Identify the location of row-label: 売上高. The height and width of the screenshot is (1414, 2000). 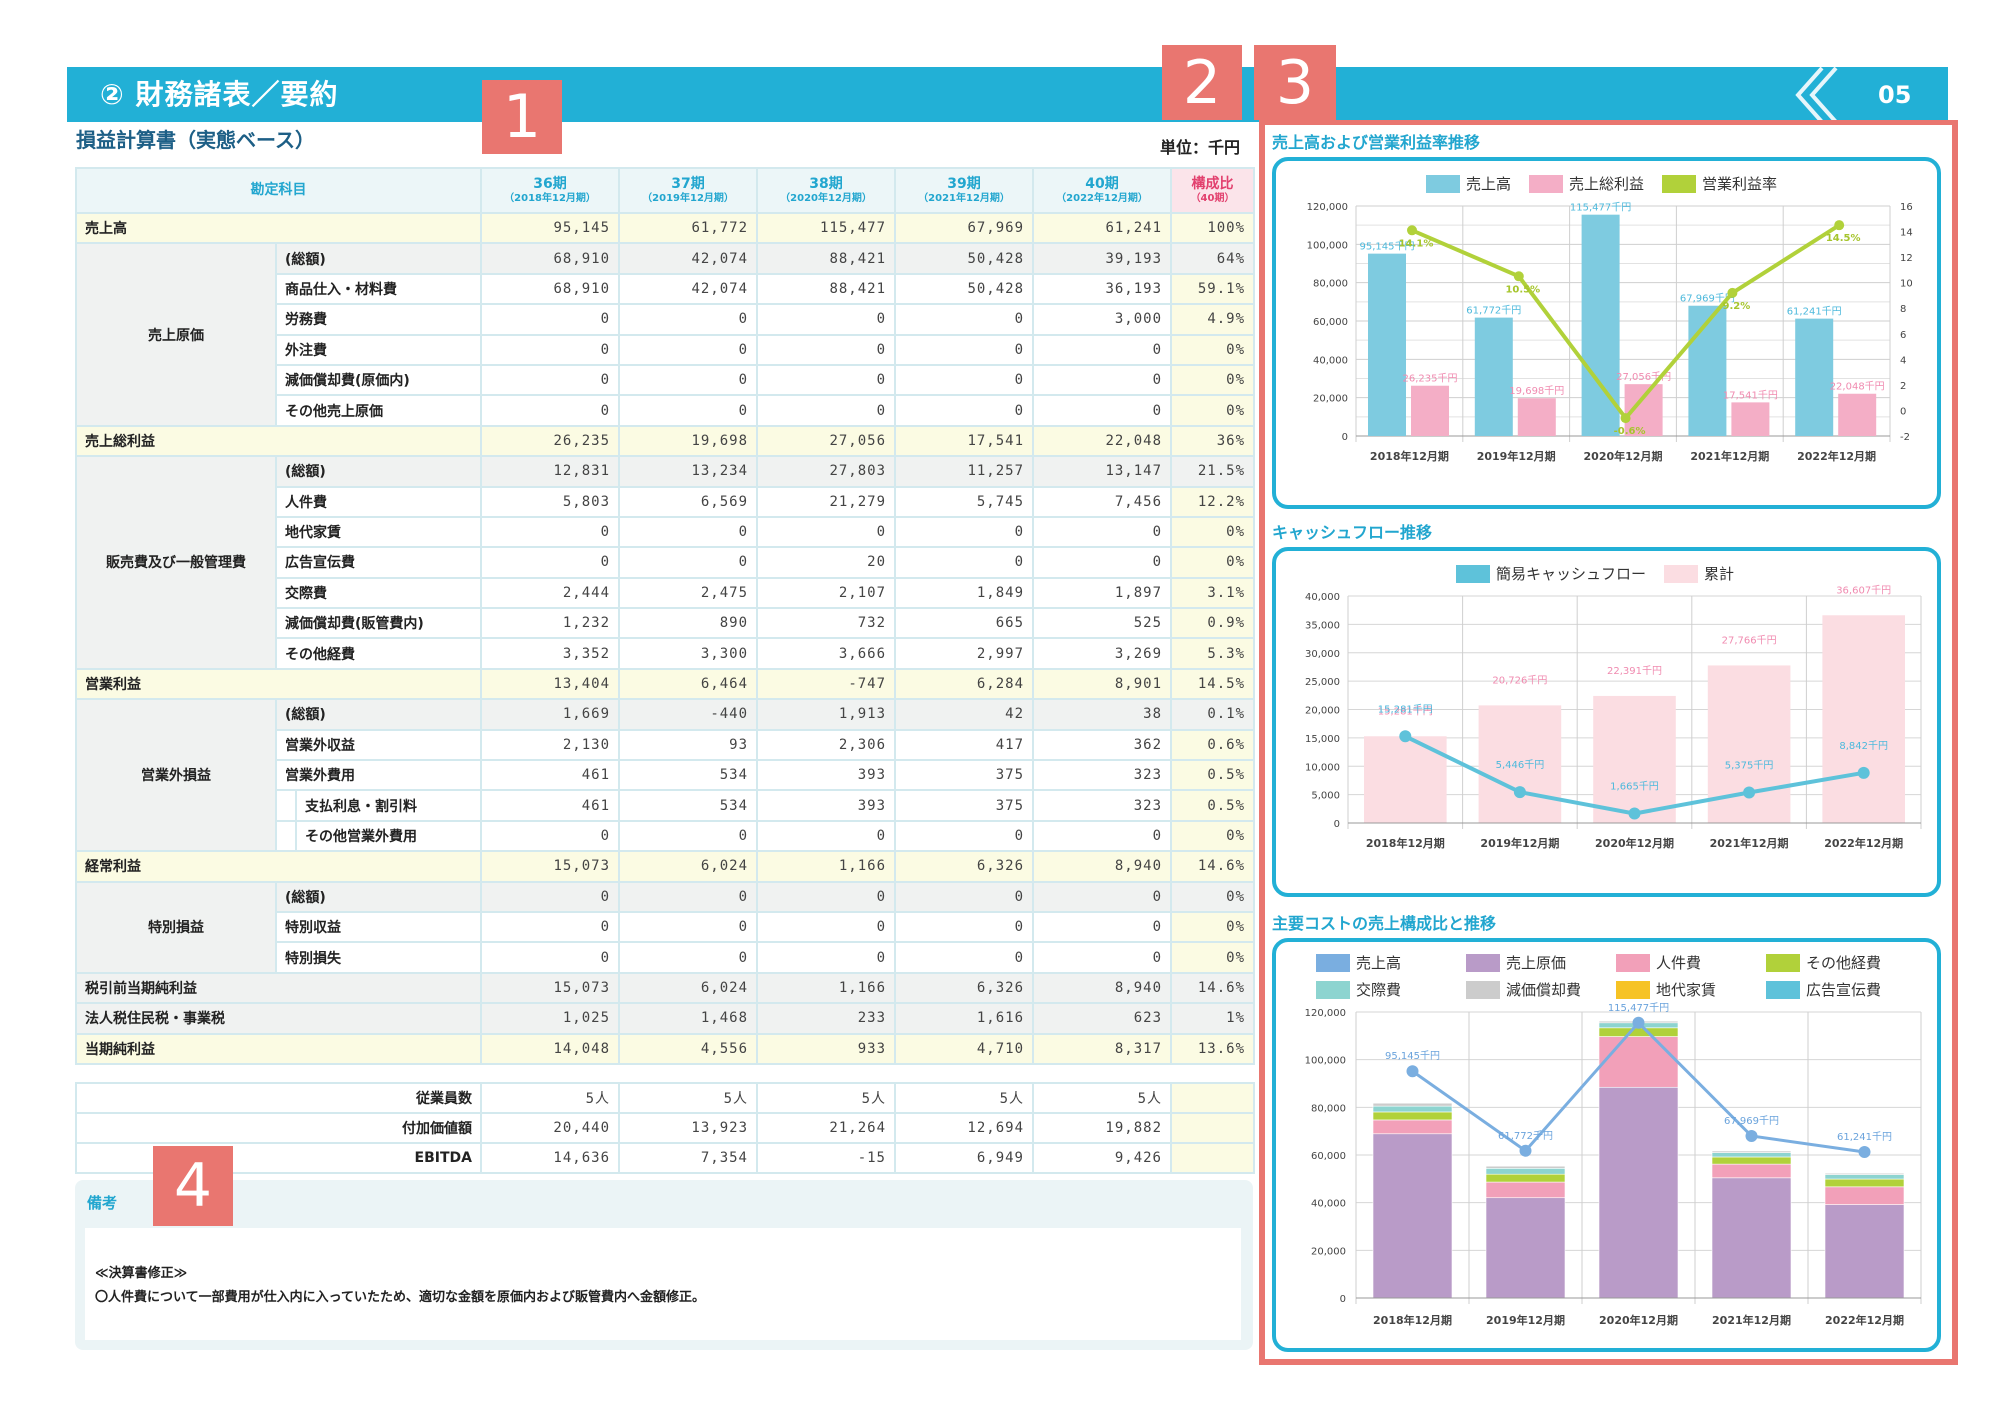
(278, 228).